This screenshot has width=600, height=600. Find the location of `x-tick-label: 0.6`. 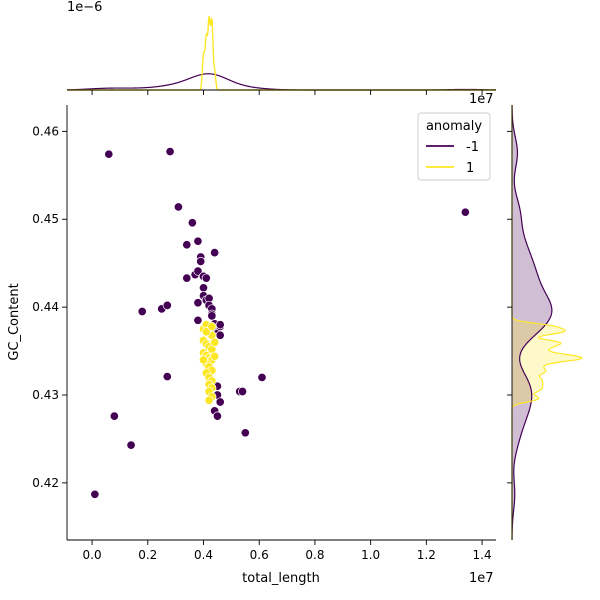

x-tick-label: 0.6 is located at coordinates (259, 555).